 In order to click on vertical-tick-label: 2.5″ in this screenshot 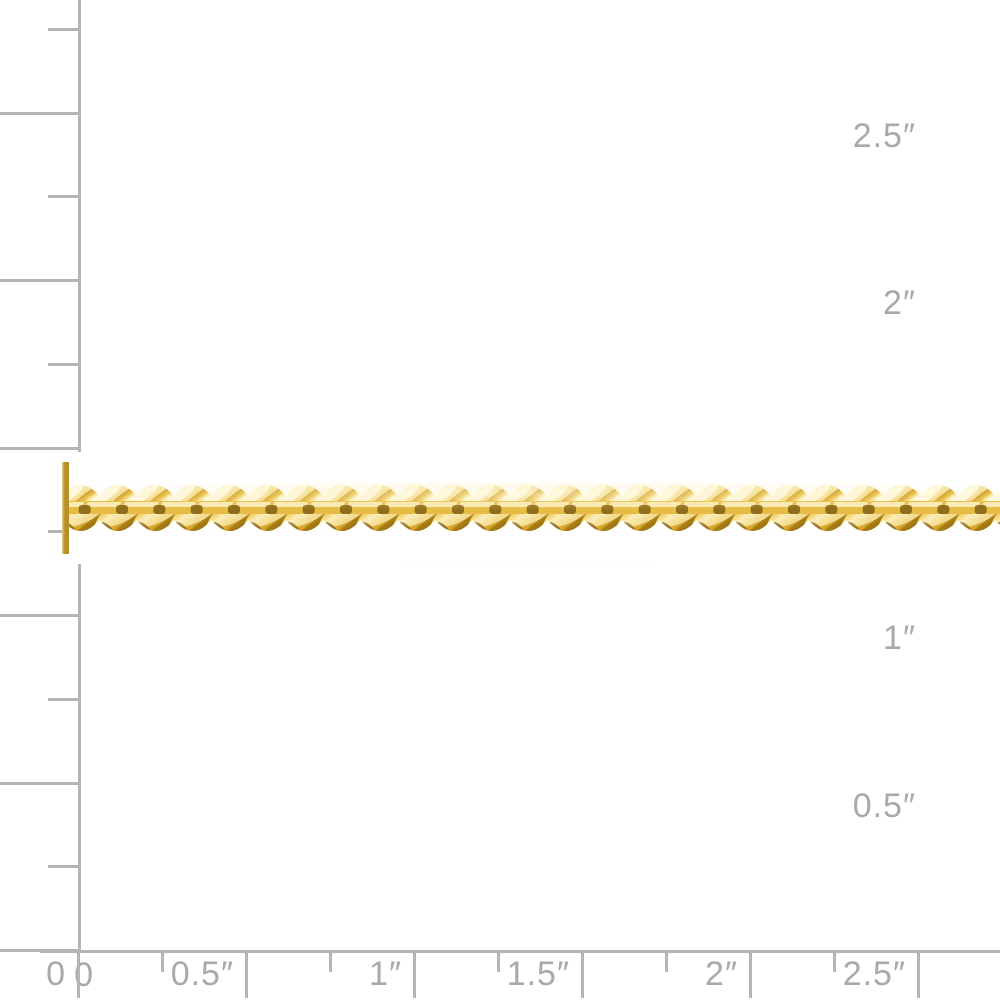, I will do `click(884, 135)`.